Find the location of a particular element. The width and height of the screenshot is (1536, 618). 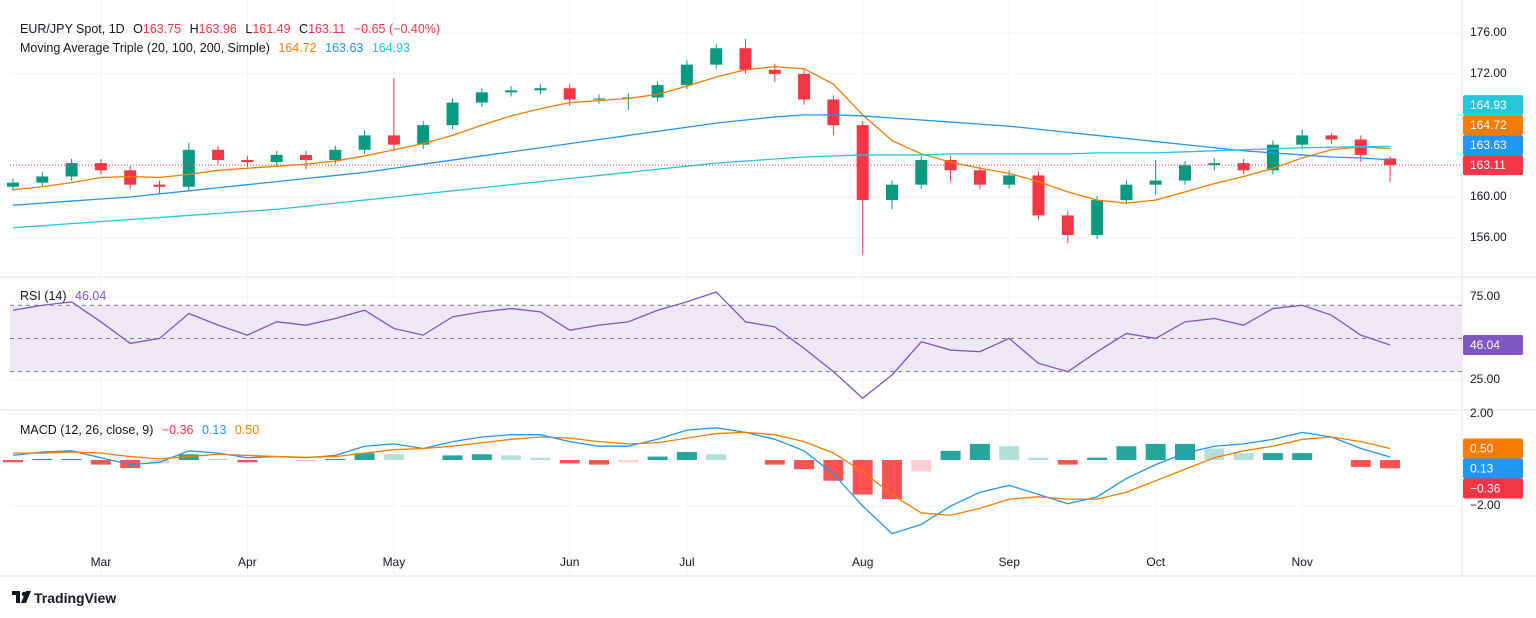

legend-value: 0.13 is located at coordinates (214, 430).